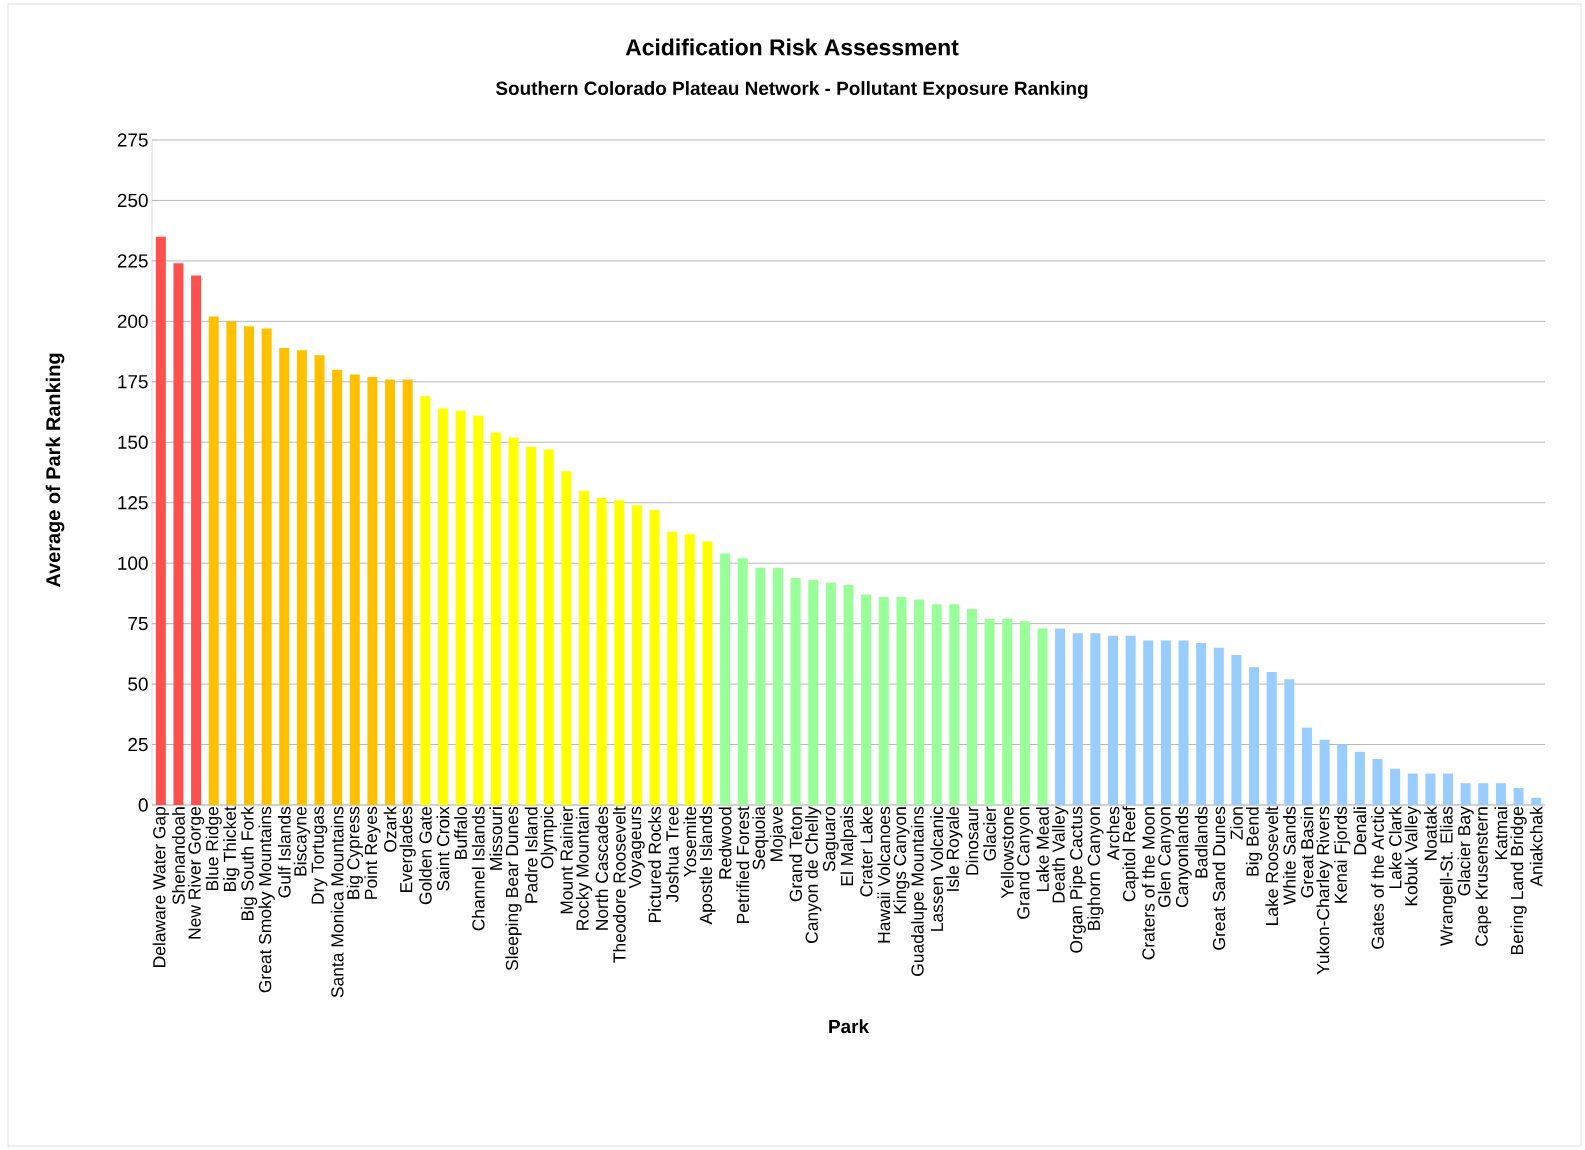  Describe the element at coordinates (1342, 854) in the screenshot. I see `x-tick-label: Kenai Fjords` at that location.